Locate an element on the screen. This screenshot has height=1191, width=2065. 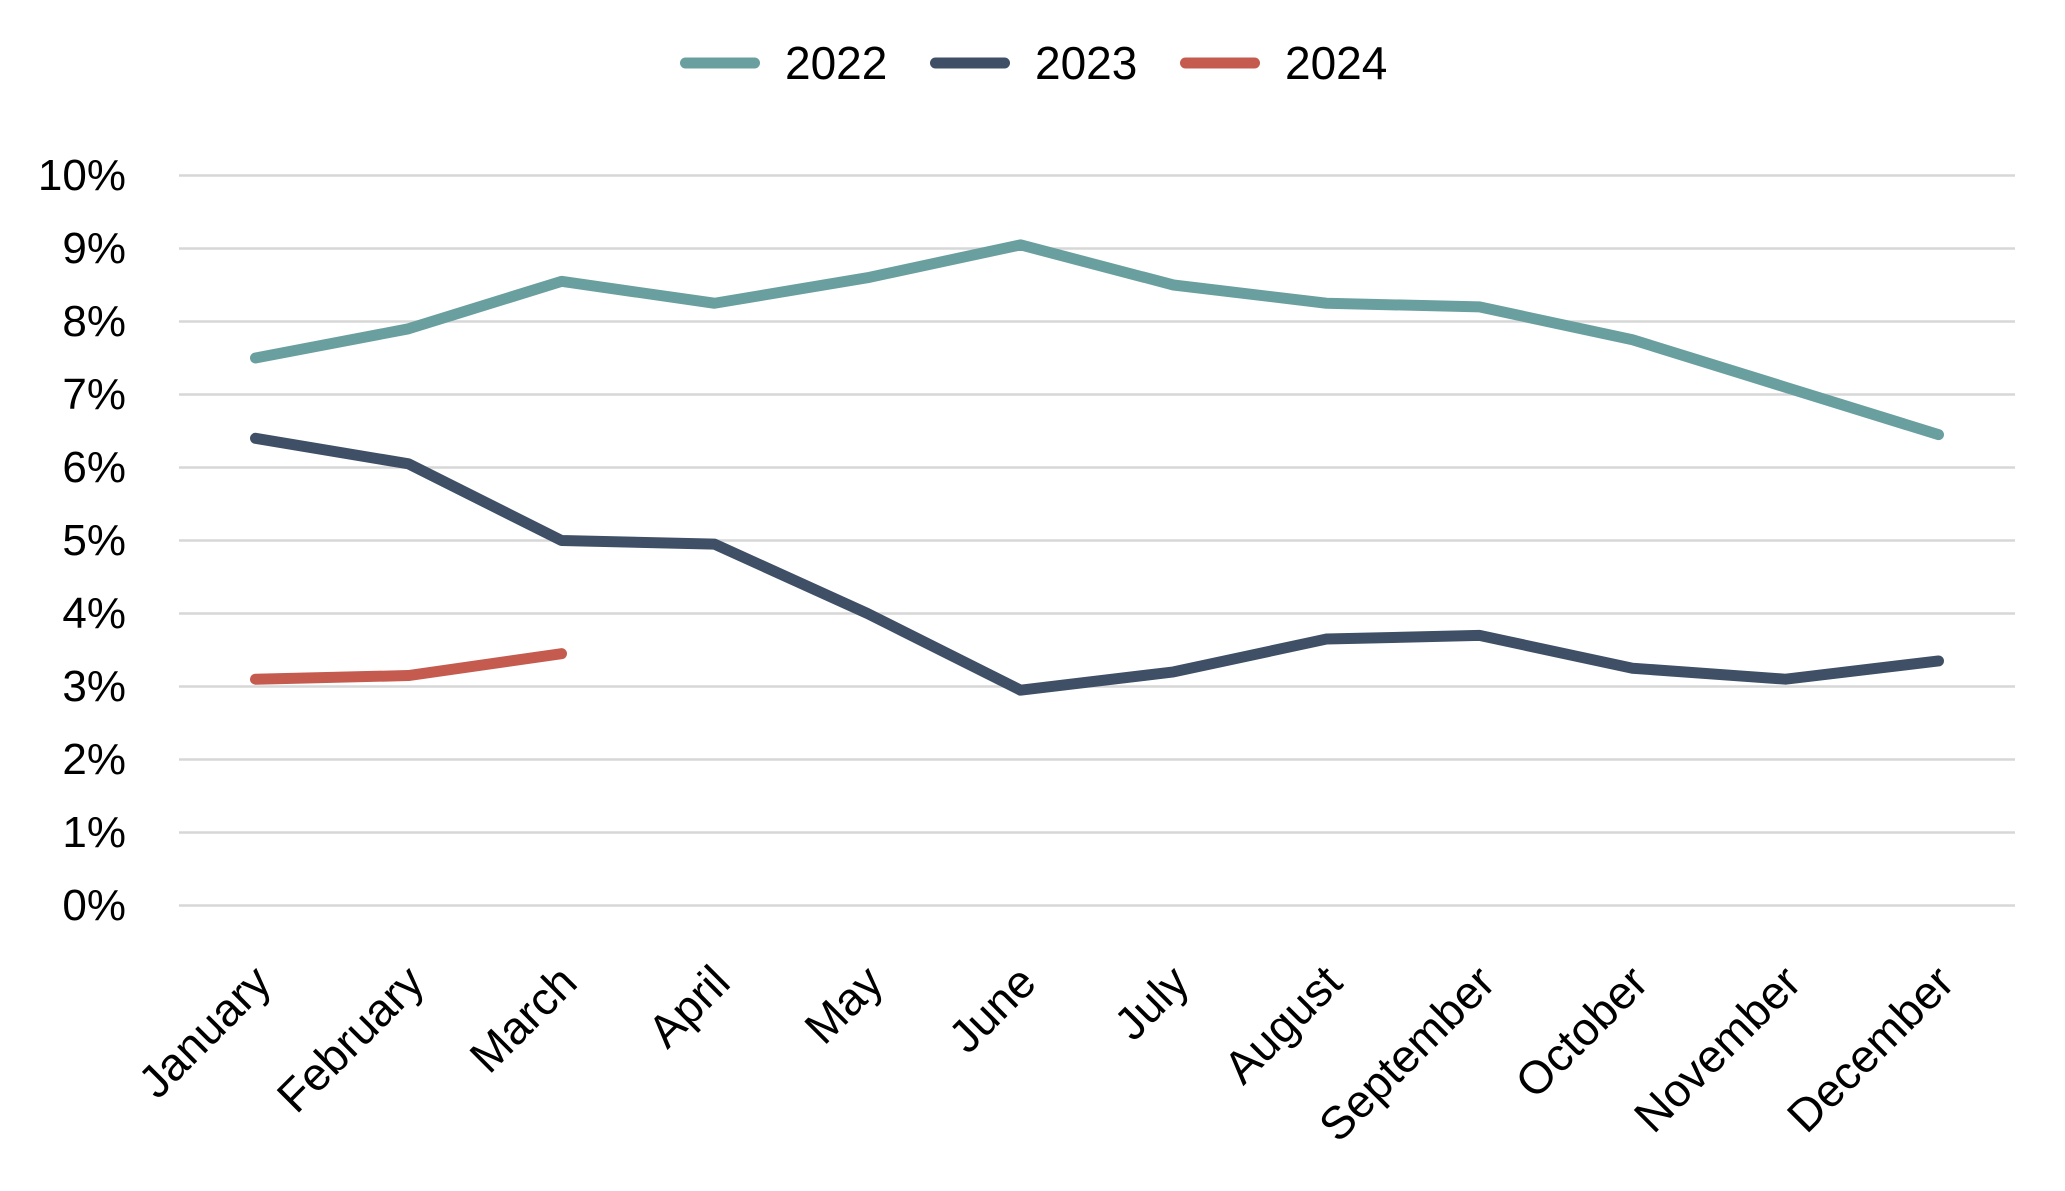
x-tick-label-april: April is located at coordinates (689, 1006).